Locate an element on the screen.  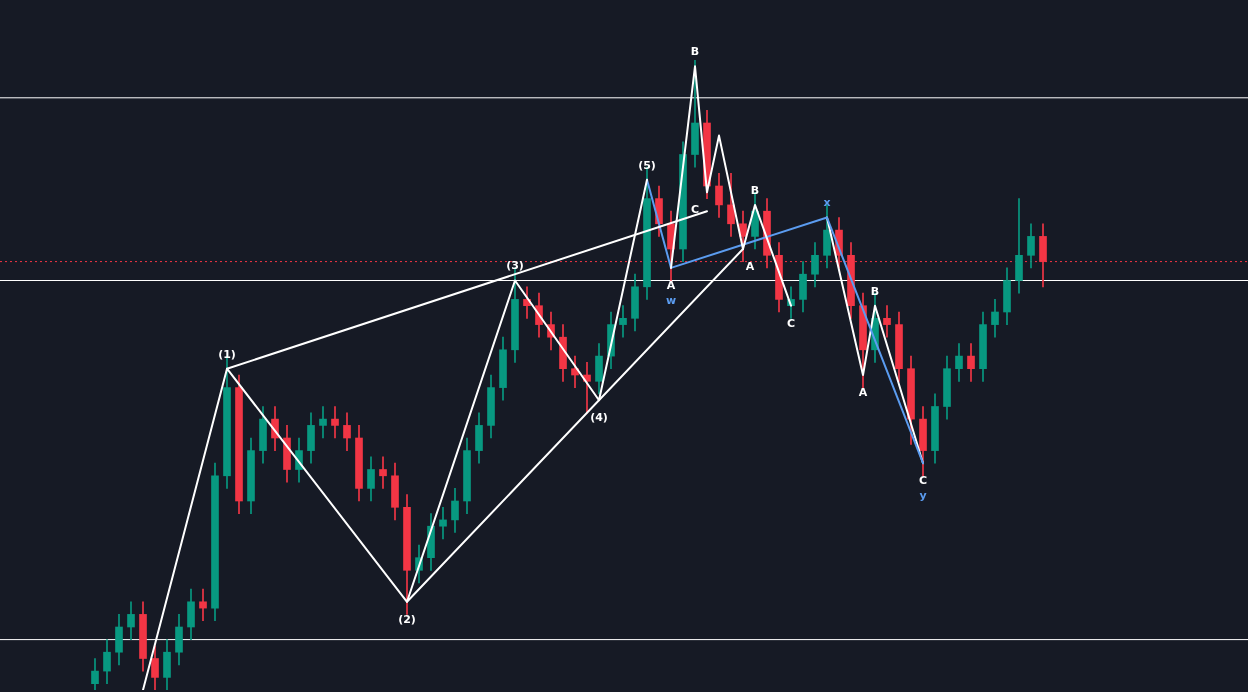
annotation: (2) is located at coordinates (407, 619).